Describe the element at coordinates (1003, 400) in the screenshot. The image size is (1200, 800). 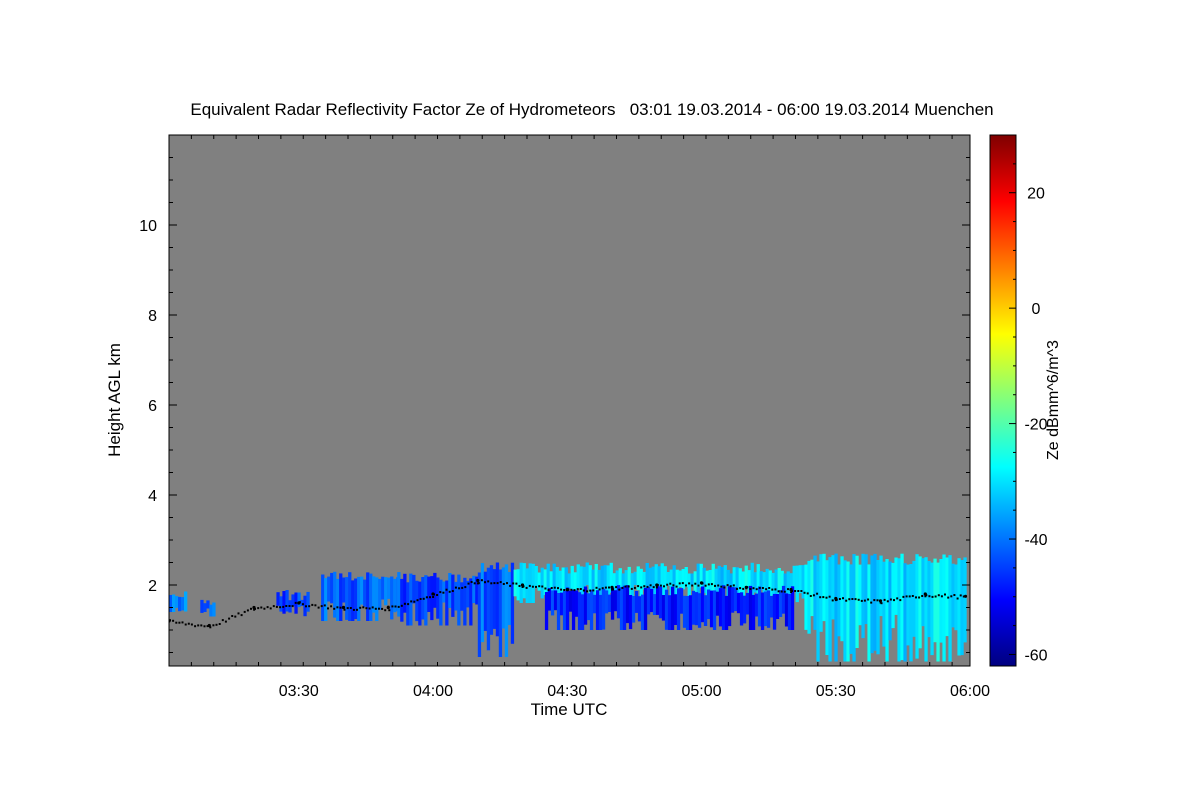
I see `colorbar` at that location.